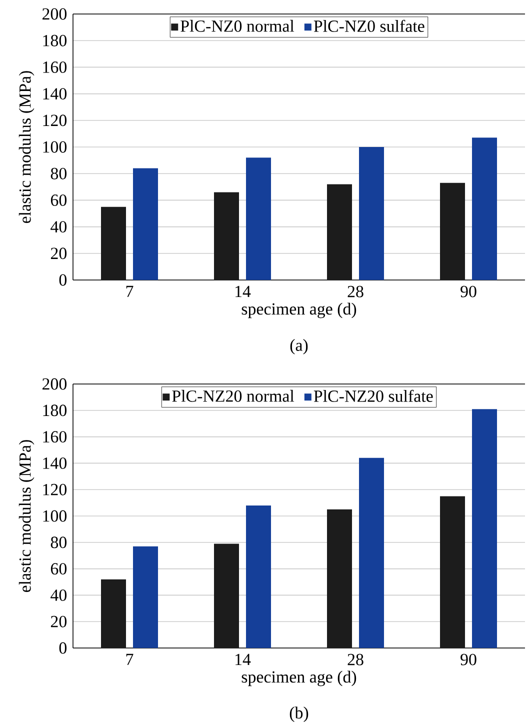 Image resolution: width=527 pixels, height=728 pixels. What do you see at coordinates (373, 396) in the screenshot?
I see `legend-label: PlC-NZ20 sulfate` at bounding box center [373, 396].